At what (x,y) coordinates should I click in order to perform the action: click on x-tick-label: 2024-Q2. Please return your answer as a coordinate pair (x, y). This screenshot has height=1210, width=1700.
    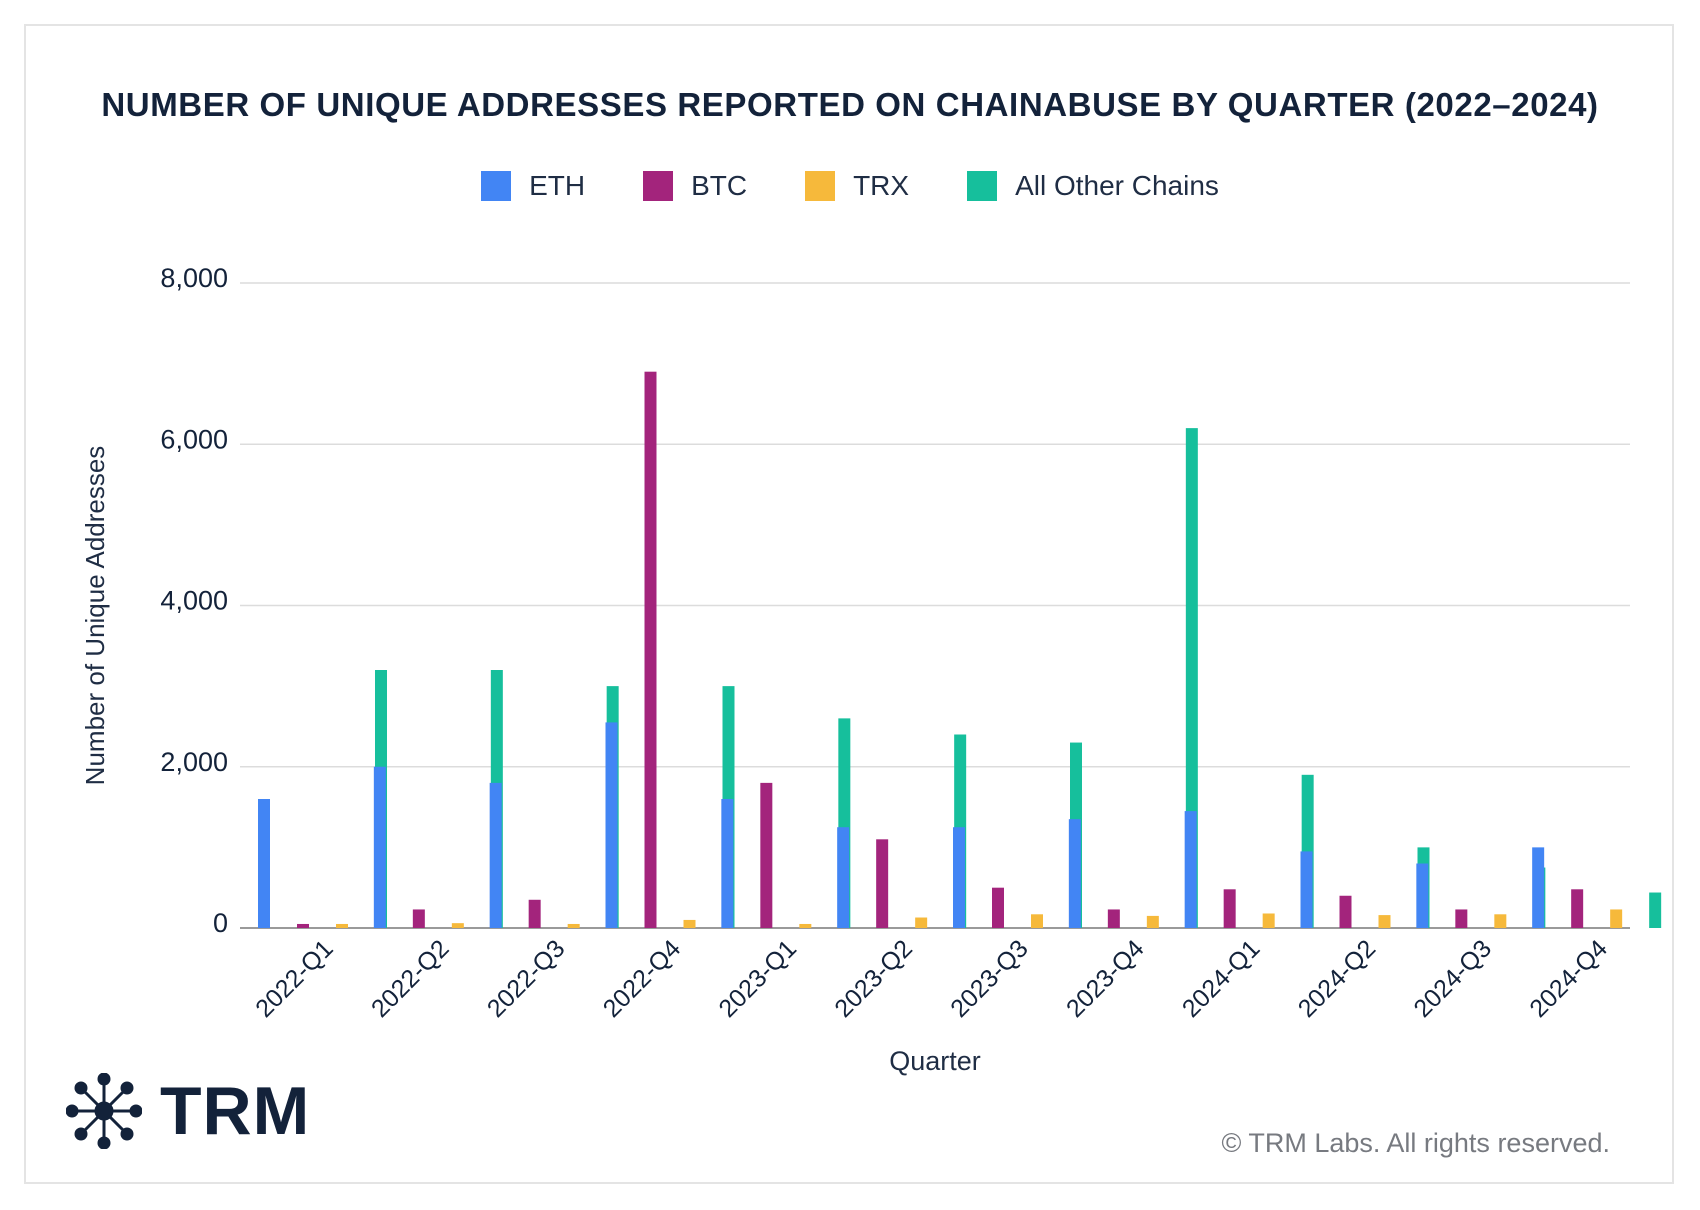
    Looking at the image, I should click on (1337, 978).